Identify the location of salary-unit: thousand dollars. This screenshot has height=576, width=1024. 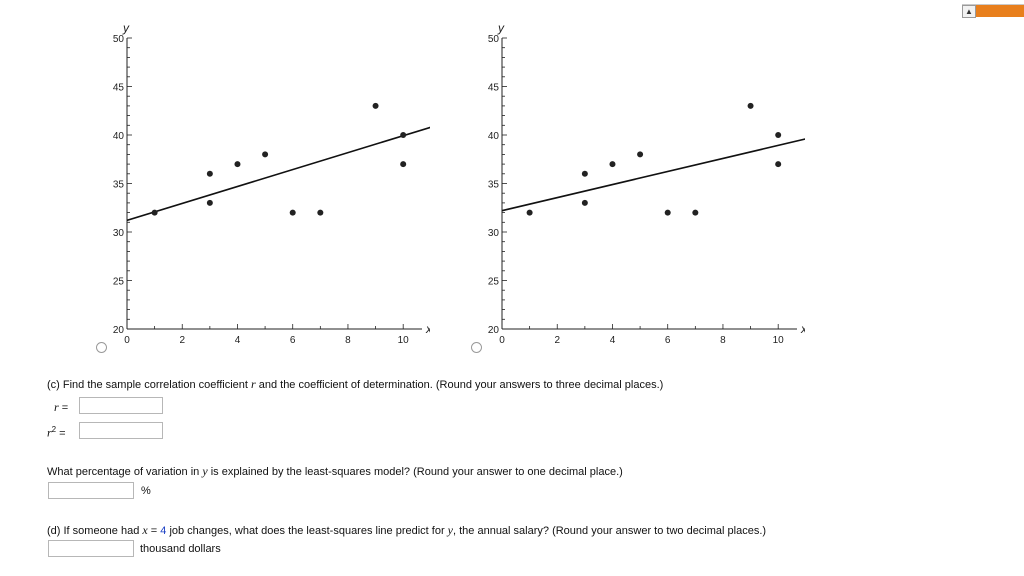
(180, 549).